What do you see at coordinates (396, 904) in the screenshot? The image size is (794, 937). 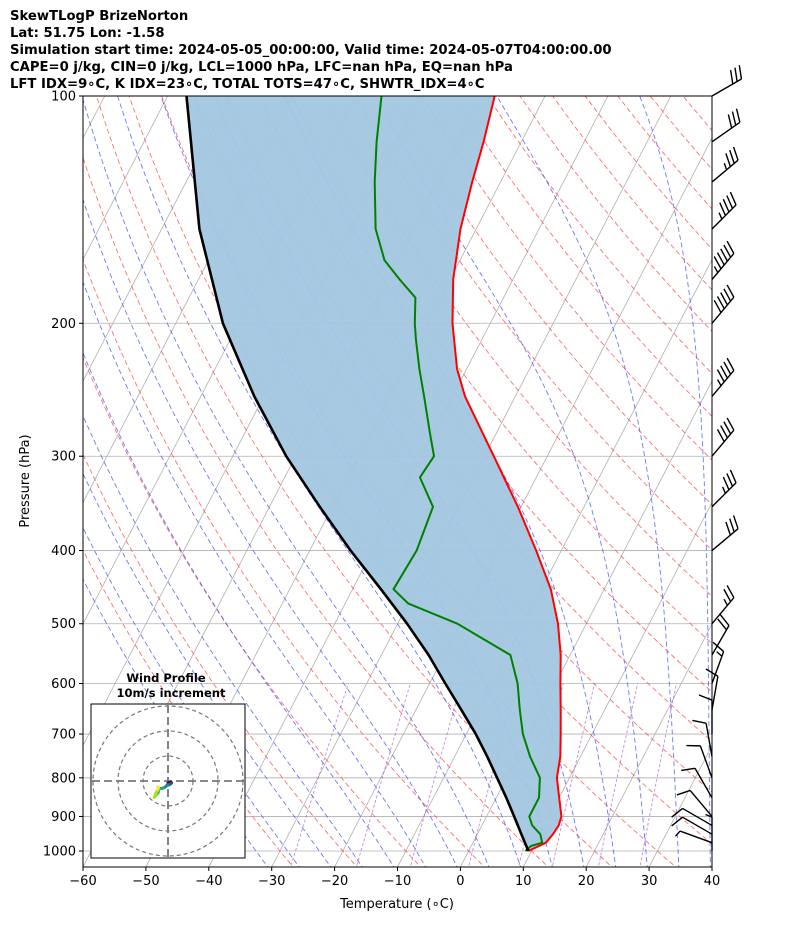 I see `x-axis-label: Temperature (∘C)` at bounding box center [396, 904].